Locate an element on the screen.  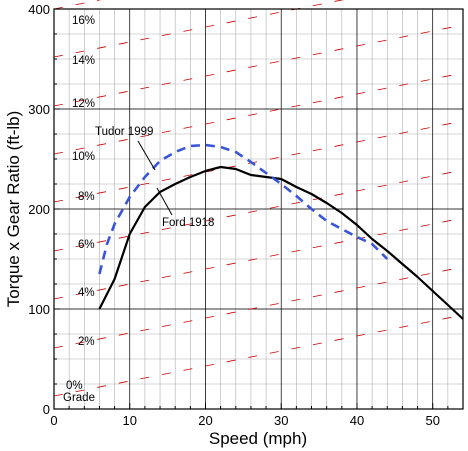
x-tick-label: 0 is located at coordinates (53, 420).